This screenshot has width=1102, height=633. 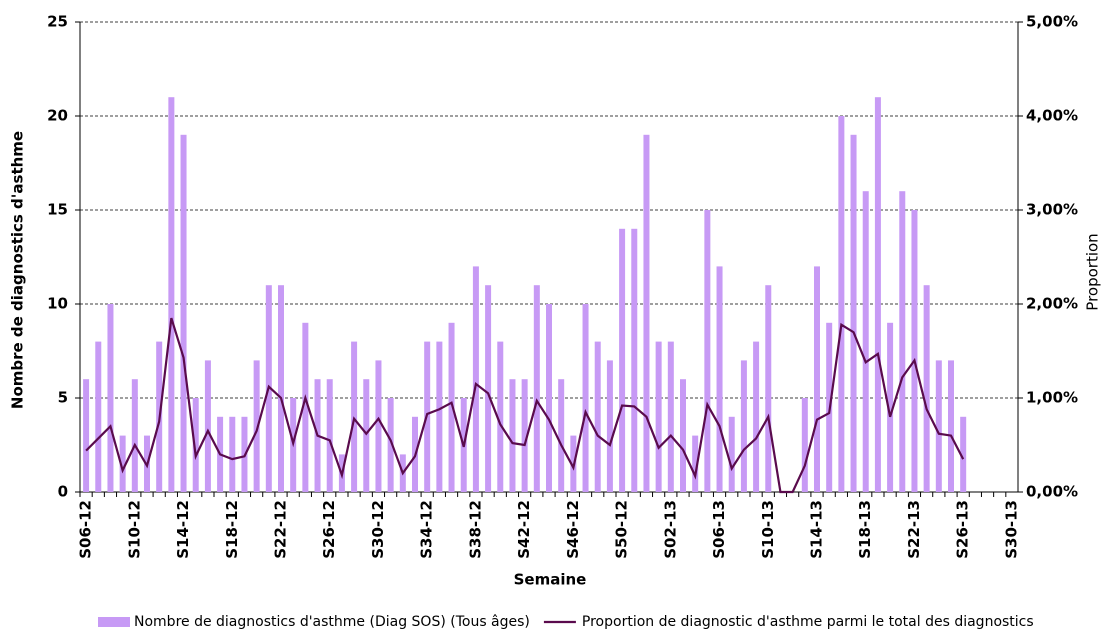 What do you see at coordinates (1052, 210) in the screenshot?
I see `y2-tick-label: 3,00%` at bounding box center [1052, 210].